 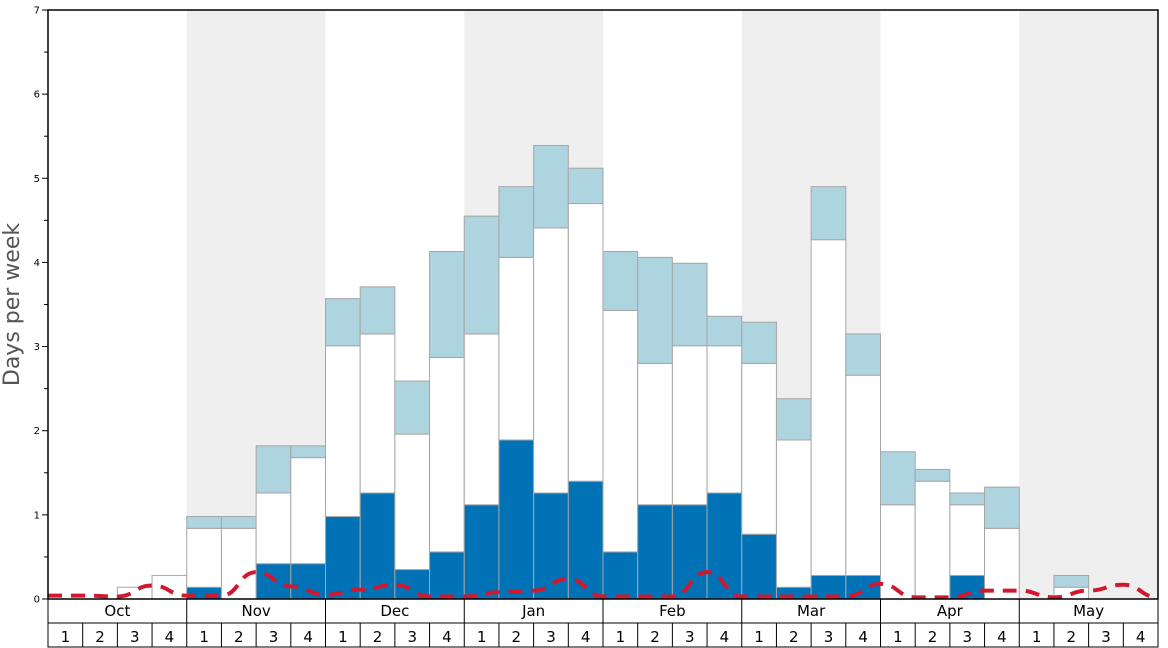 What do you see at coordinates (37, 515) in the screenshot?
I see `y-tick-label: 1` at bounding box center [37, 515].